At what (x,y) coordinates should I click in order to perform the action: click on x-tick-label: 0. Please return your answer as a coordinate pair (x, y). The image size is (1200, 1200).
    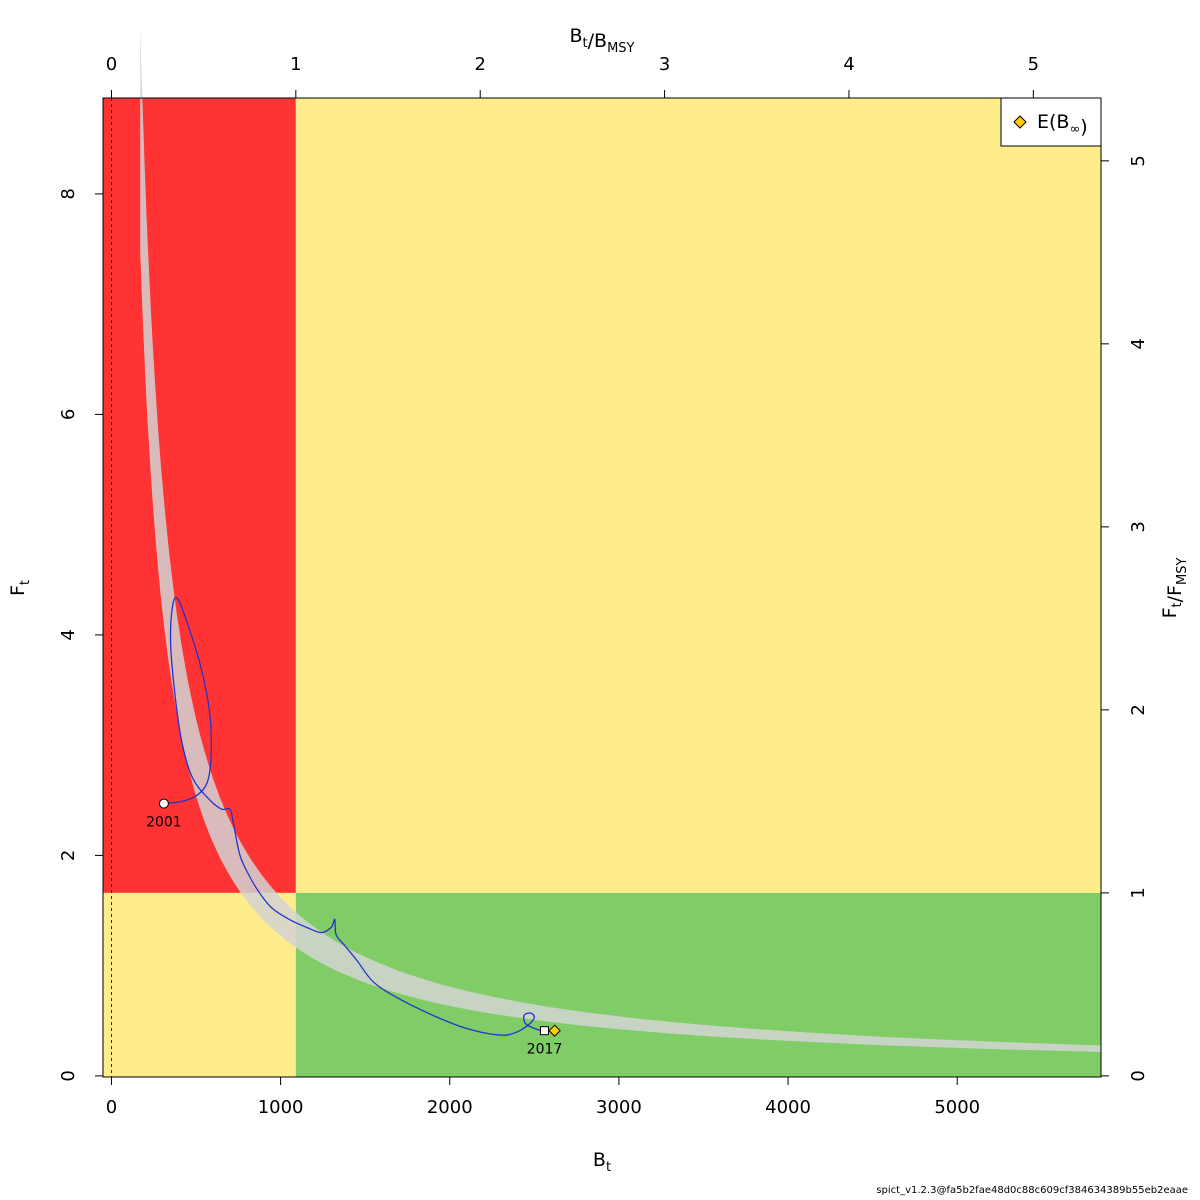
    Looking at the image, I should click on (111, 1107).